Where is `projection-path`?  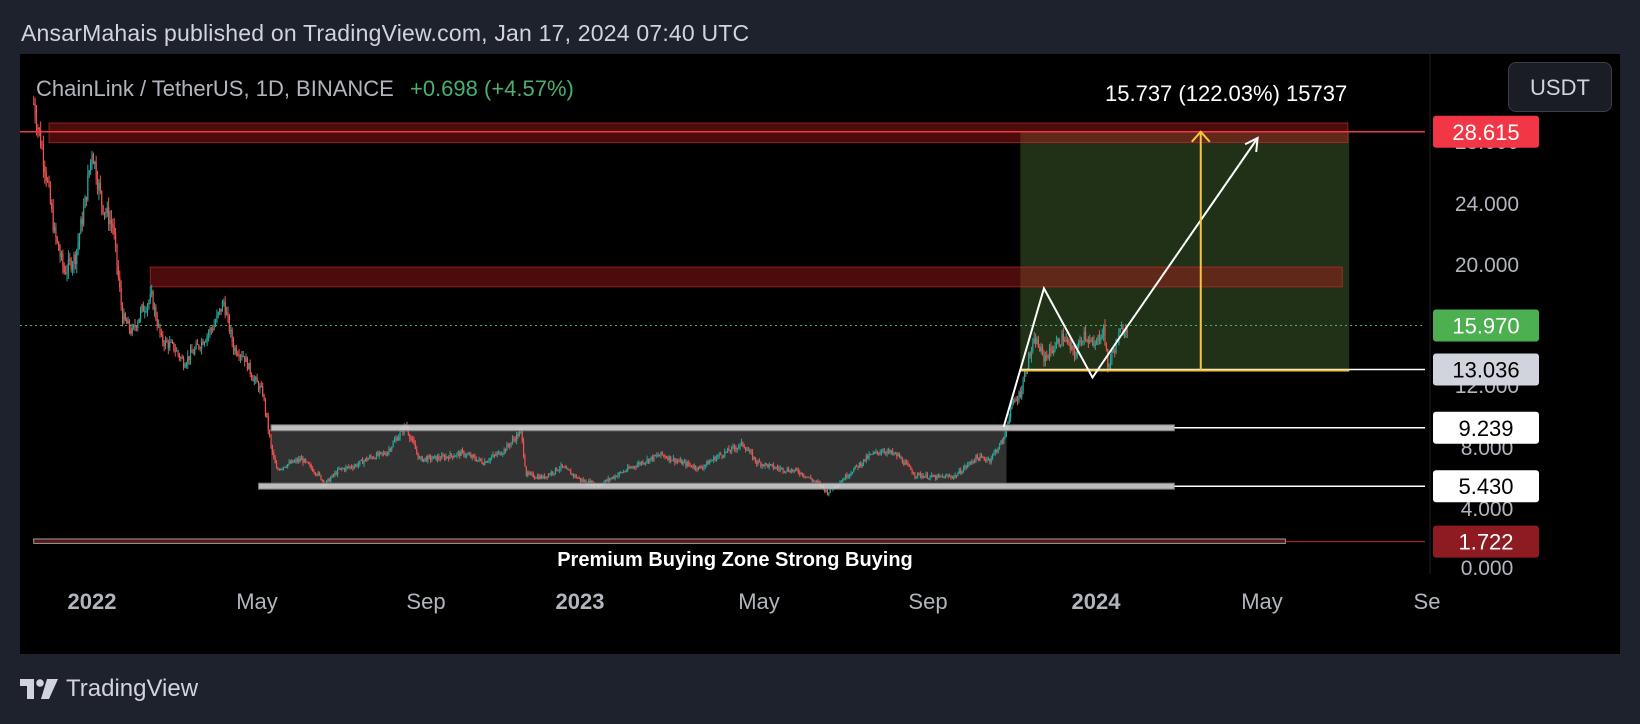
projection-path is located at coordinates (1130, 282).